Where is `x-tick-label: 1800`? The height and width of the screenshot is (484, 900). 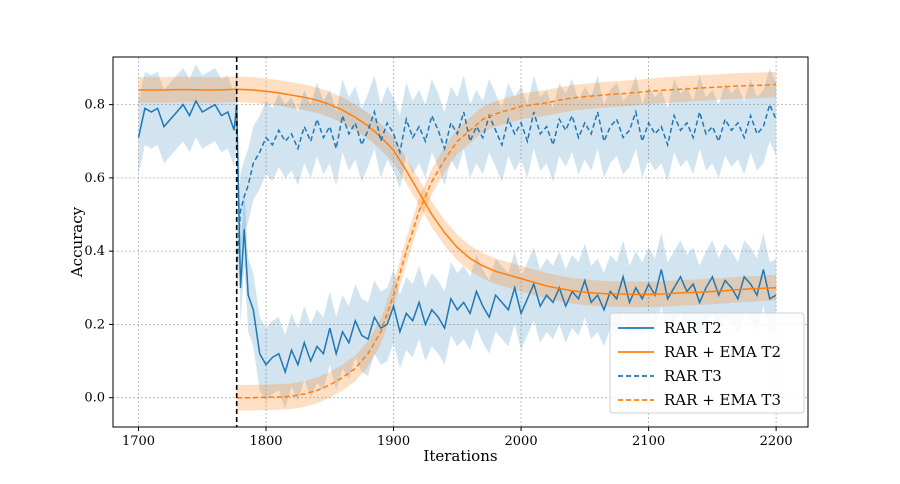 x-tick-label: 1800 is located at coordinates (265, 441).